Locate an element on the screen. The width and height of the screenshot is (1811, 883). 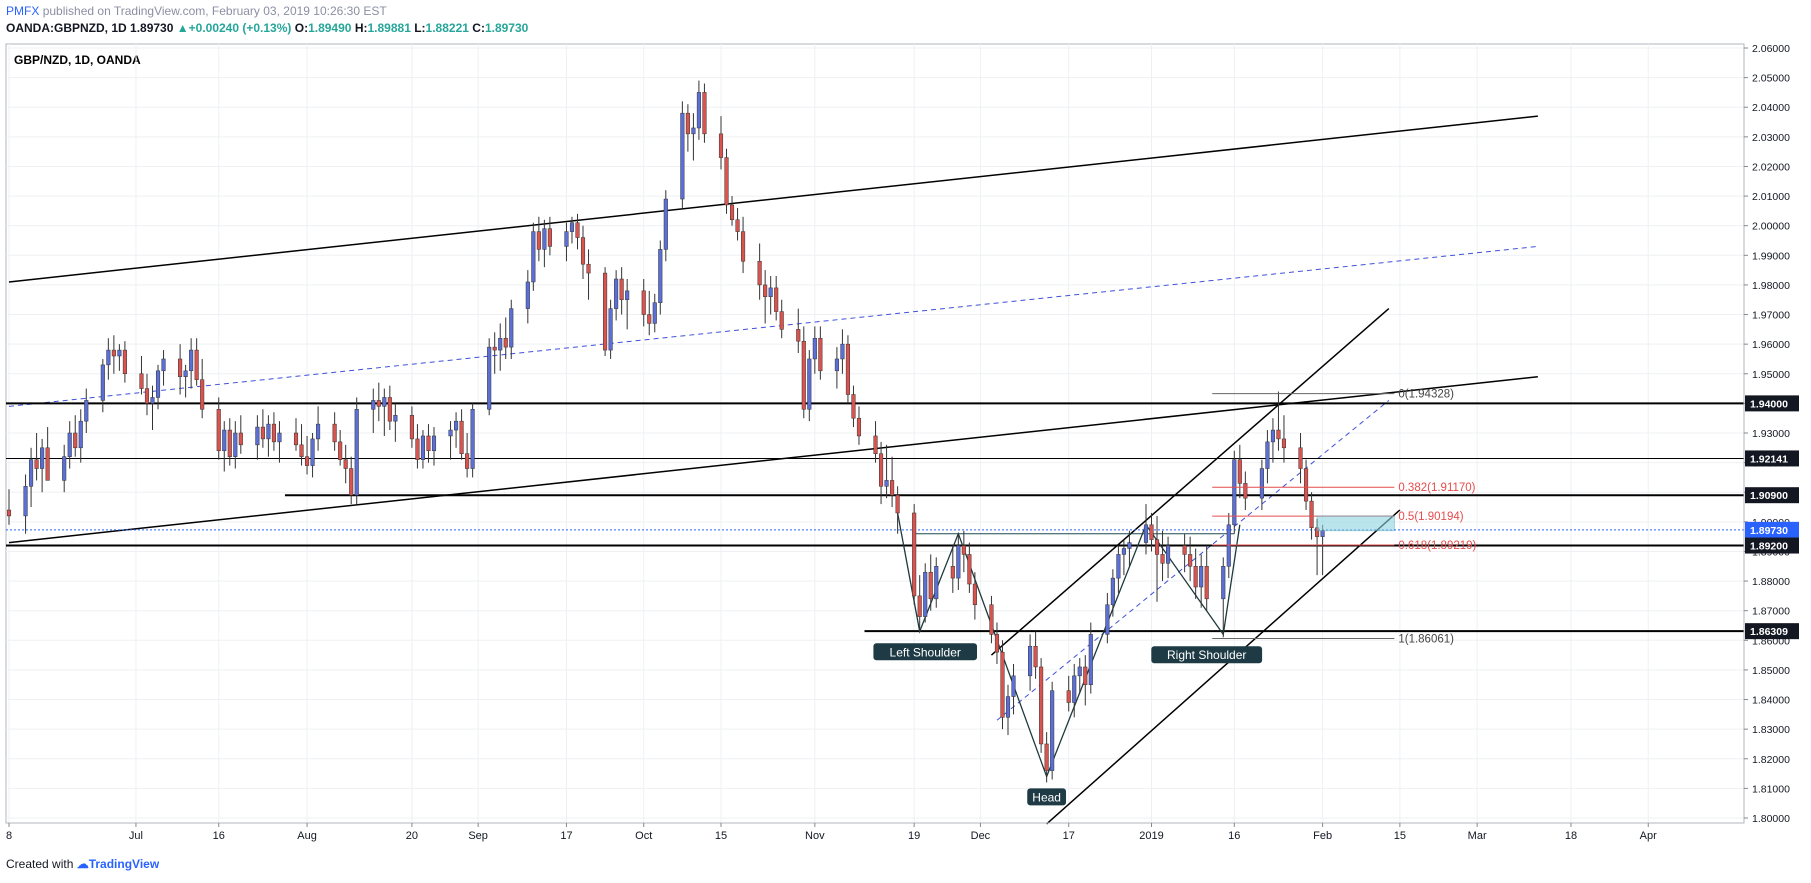
price-tick-label: 1.93000 is located at coordinates (1771, 434).